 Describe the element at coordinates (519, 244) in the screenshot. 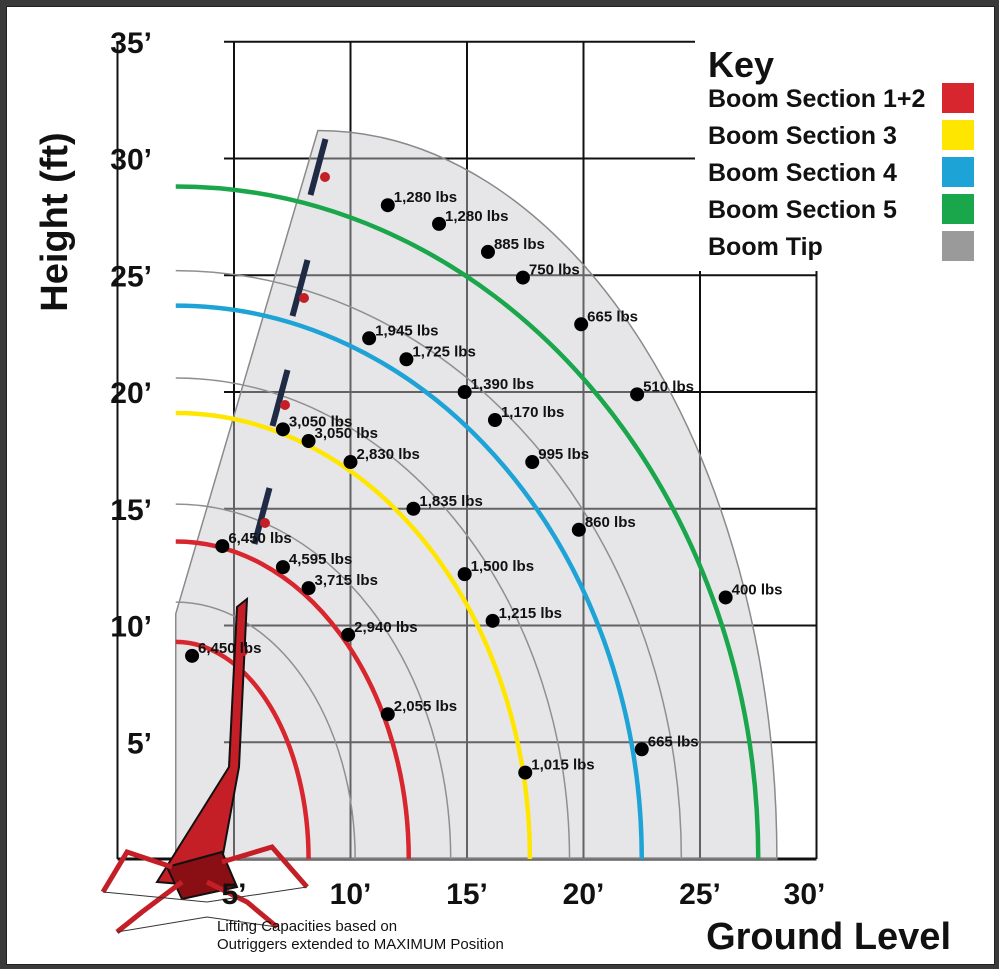

I see `capacity-label: 885 lbs` at that location.